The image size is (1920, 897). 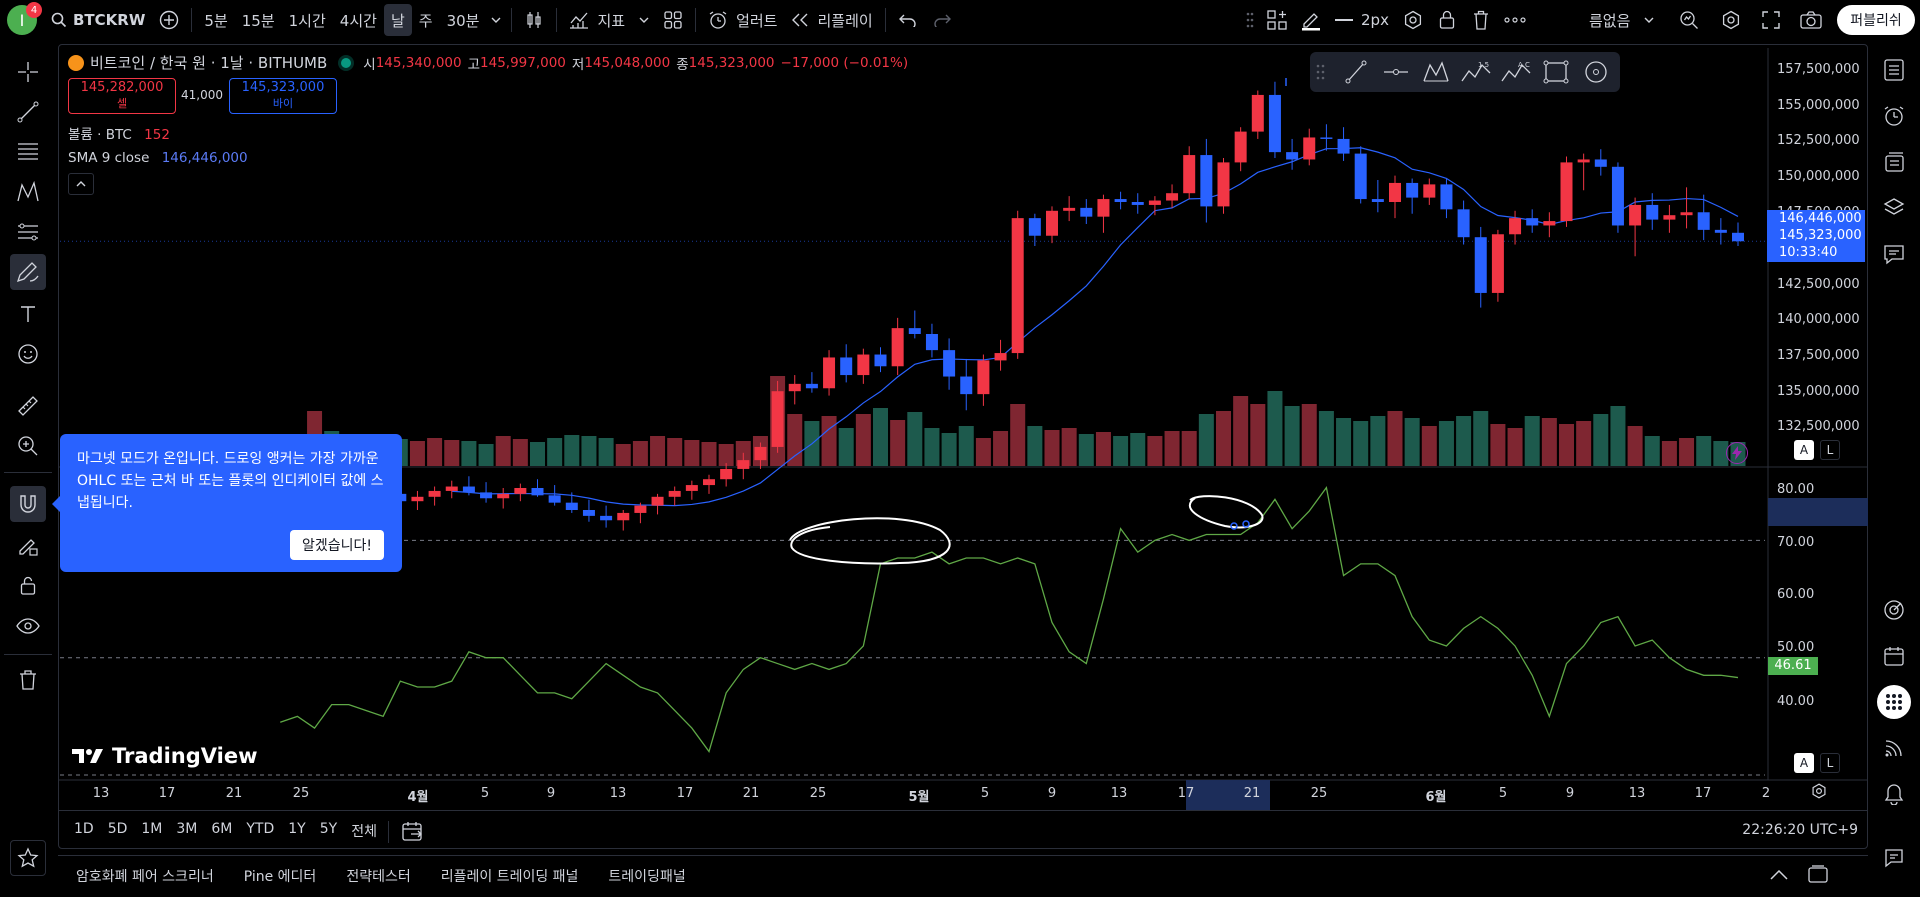 What do you see at coordinates (413, 833) in the screenshot?
I see `go-to-date-button` at bounding box center [413, 833].